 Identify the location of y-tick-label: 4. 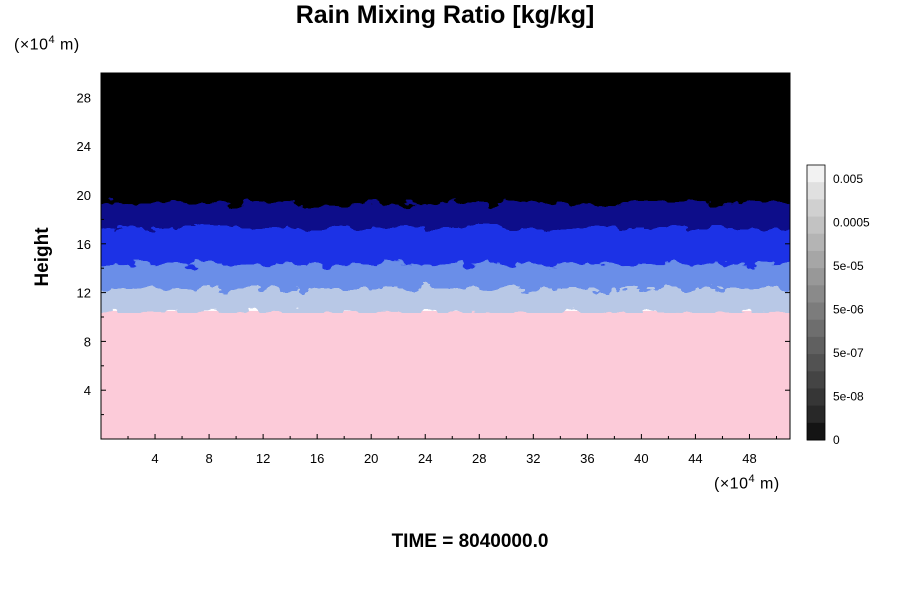
(87, 390).